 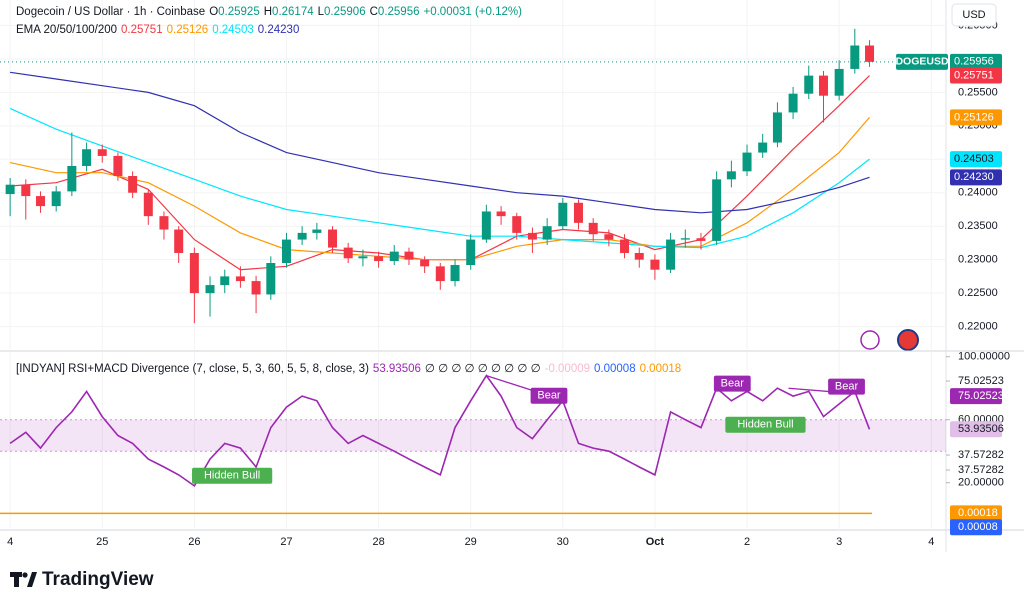 What do you see at coordinates (978, 260) in the screenshot?
I see `y-tick-label: 0.23000` at bounding box center [978, 260].